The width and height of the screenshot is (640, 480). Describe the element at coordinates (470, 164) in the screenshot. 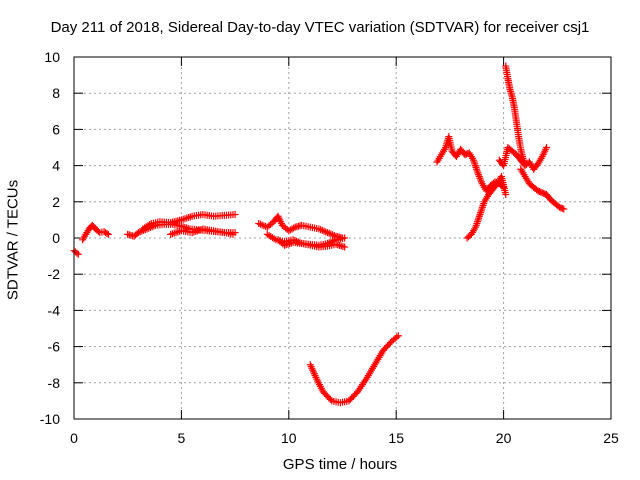

I see `series-seg10` at that location.